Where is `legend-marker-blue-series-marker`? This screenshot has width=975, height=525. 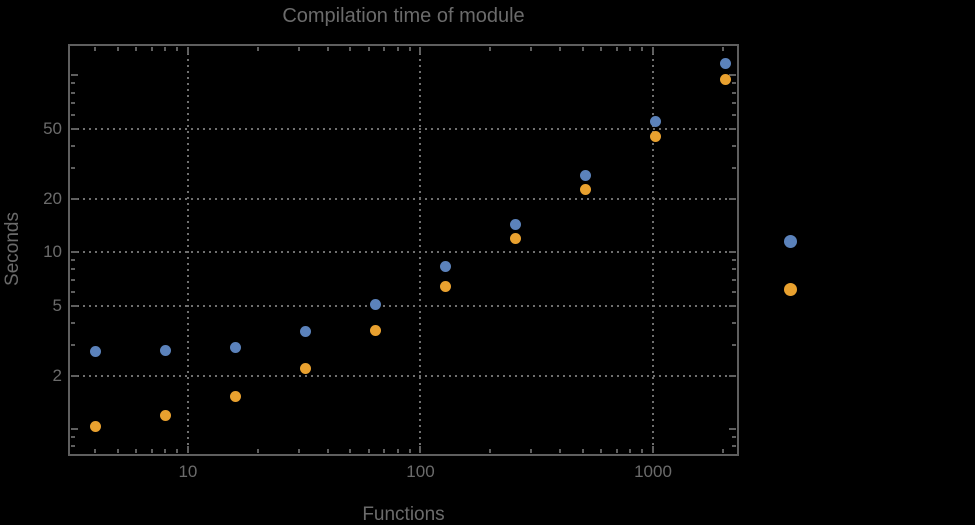 legend-marker-blue-series-marker is located at coordinates (790, 241).